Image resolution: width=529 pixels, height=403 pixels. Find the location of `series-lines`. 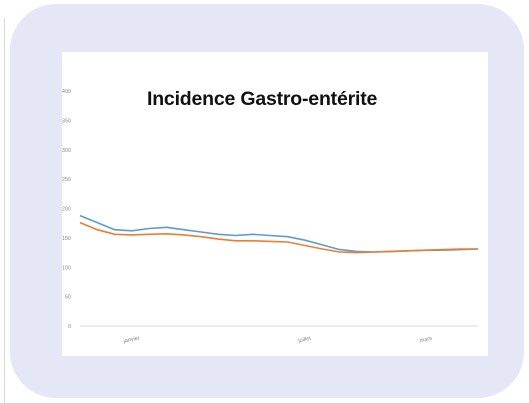

series-lines is located at coordinates (279, 234).